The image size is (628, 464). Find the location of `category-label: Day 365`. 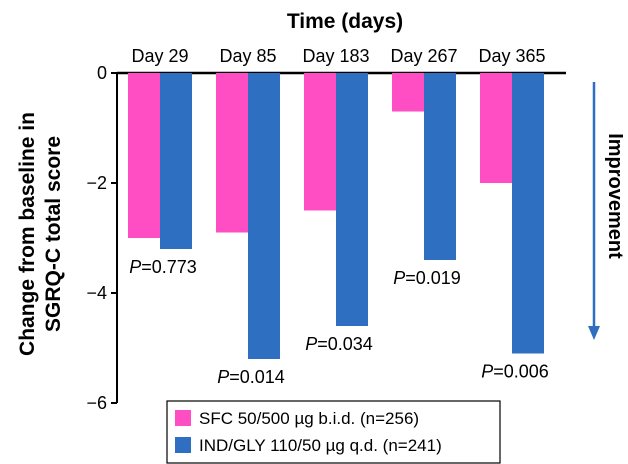

category-label: Day 365 is located at coordinates (511, 56).